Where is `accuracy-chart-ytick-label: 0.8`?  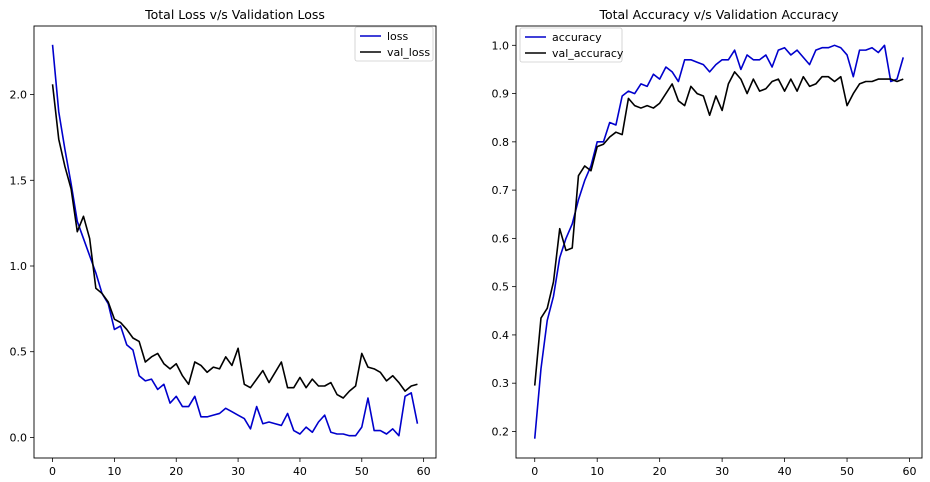
accuracy-chart-ytick-label: 0.8 is located at coordinates (501, 142).